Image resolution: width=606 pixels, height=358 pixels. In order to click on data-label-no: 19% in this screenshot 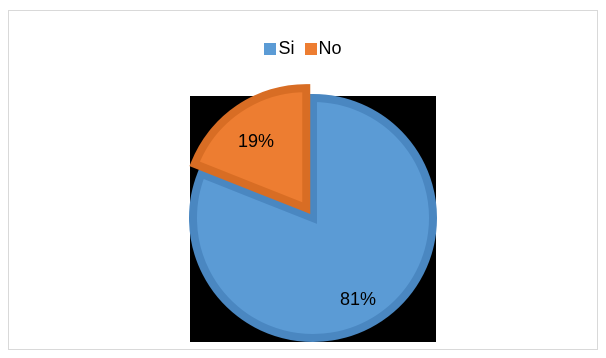, I will do `click(256, 141)`.